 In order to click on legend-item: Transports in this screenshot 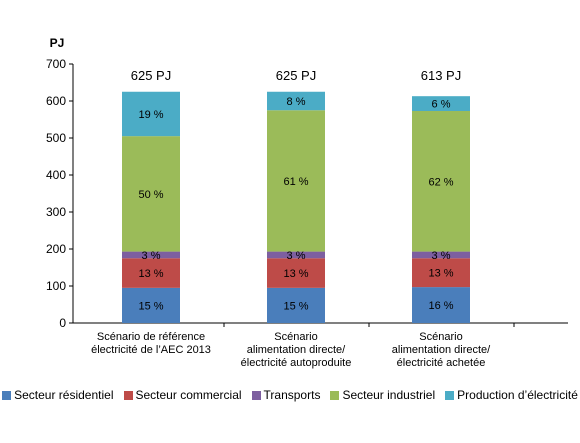, I will do `click(286, 395)`.